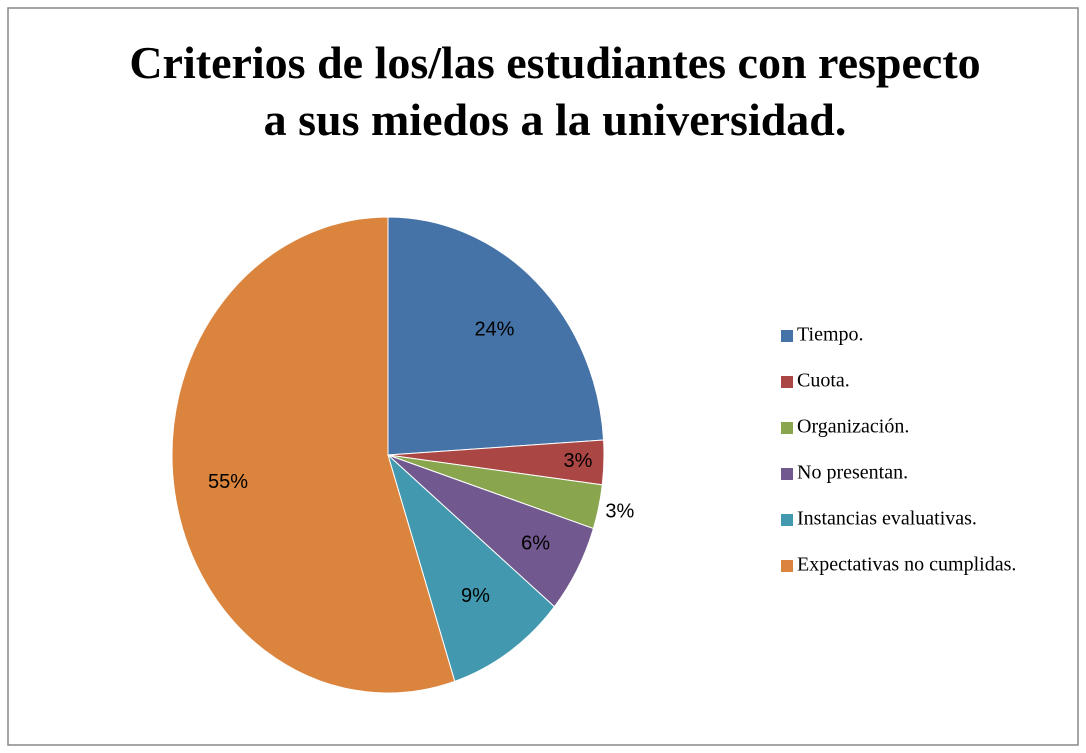 This screenshot has width=1086, height=753. I want to click on chart-title: a sus miedos a la universidad., so click(555, 119).